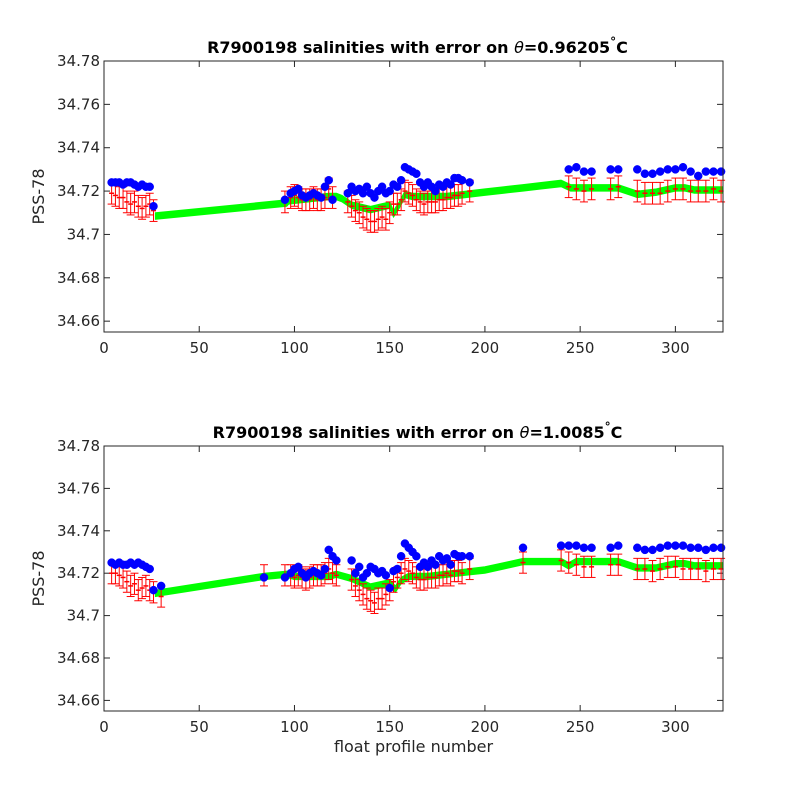 The image size is (800, 800). What do you see at coordinates (83, 234) in the screenshot?
I see `y-tick-label: 34.7` at bounding box center [83, 234].